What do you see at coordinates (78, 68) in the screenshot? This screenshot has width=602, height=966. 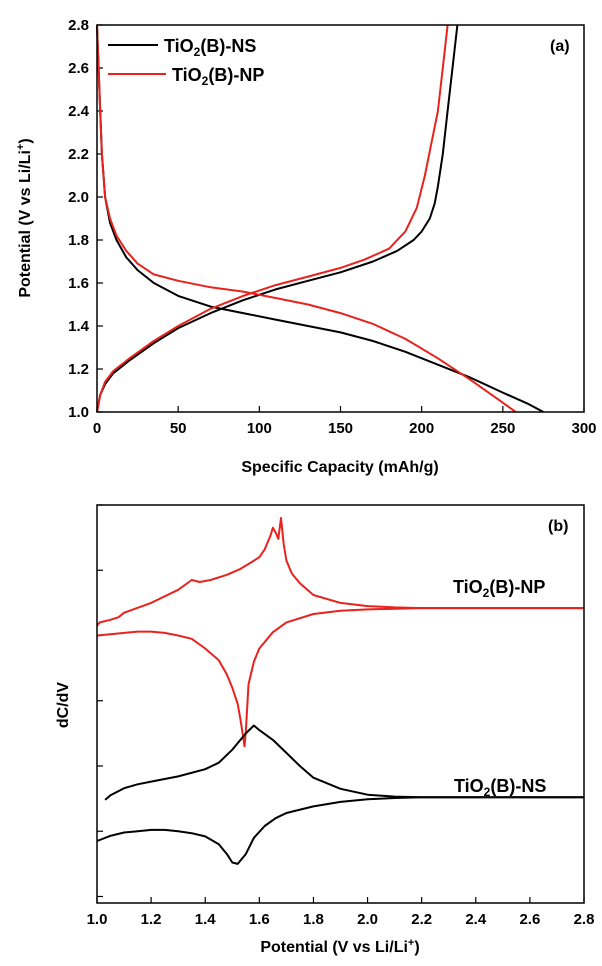 I see `panel-a-y-tick-label: 2.6` at bounding box center [78, 68].